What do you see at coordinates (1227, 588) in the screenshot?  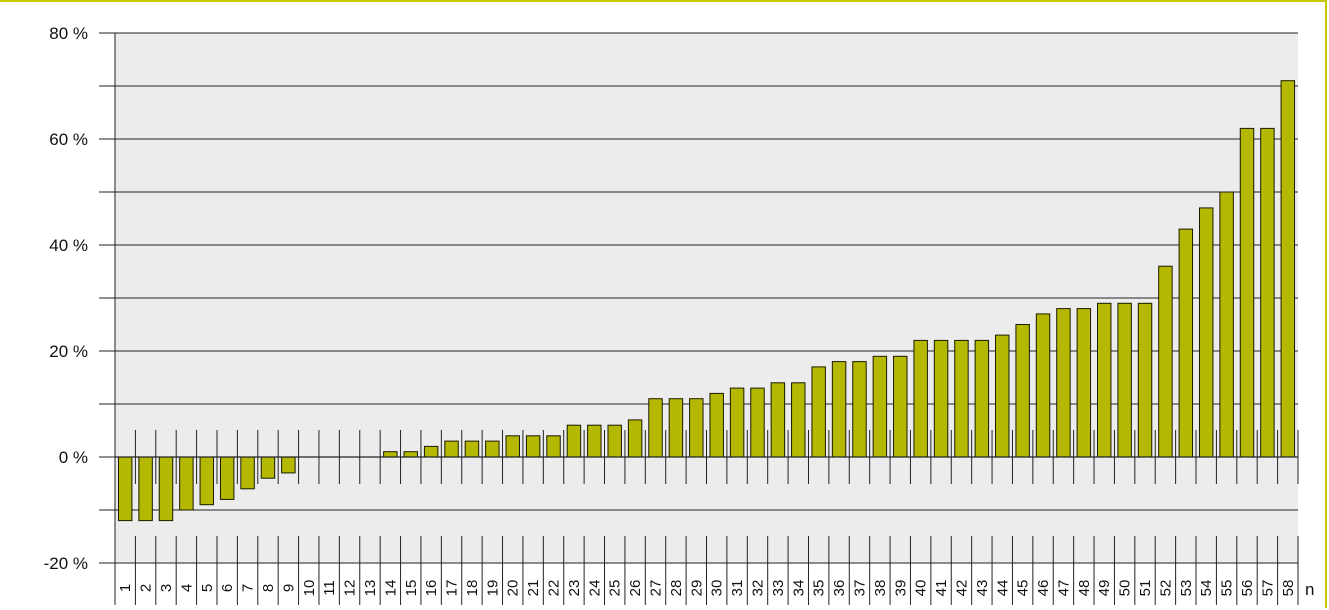 I see `x-tick-label: 55` at bounding box center [1227, 588].